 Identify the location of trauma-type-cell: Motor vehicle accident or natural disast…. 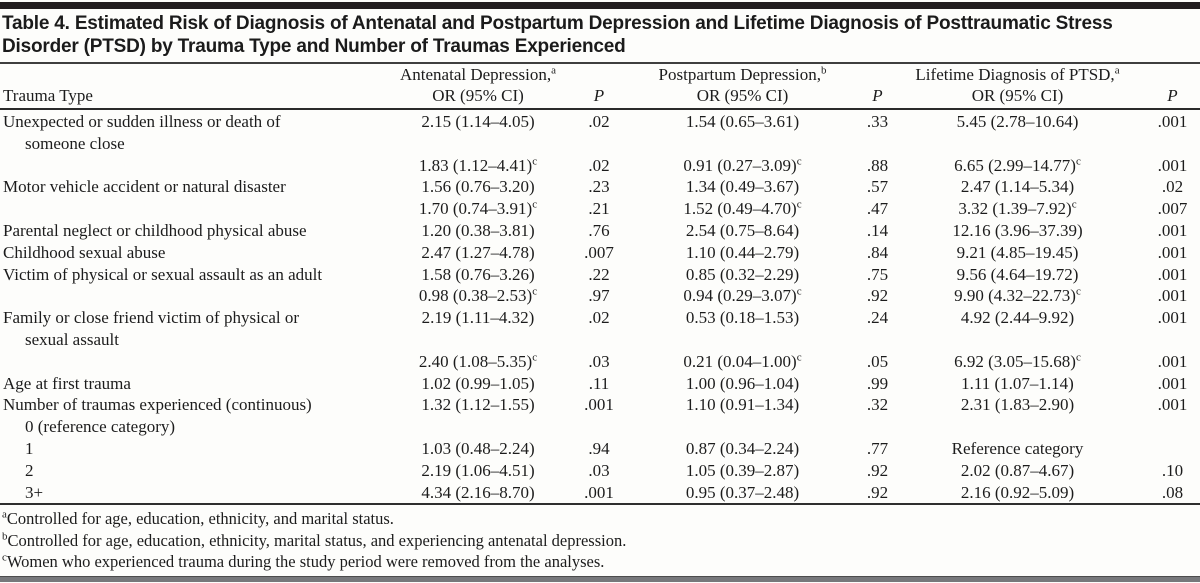
(144, 187).